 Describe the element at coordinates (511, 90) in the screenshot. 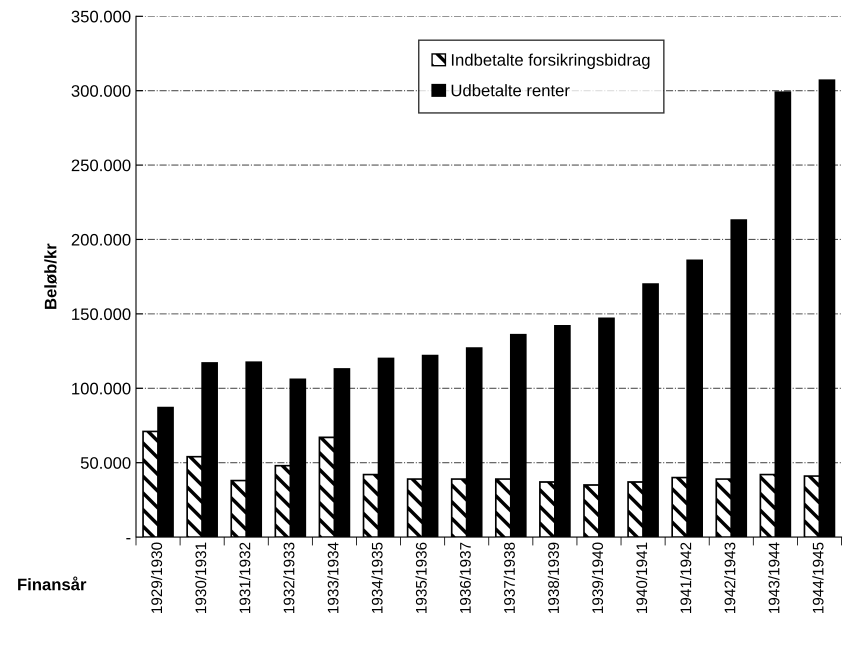

I see `legend-label: Udbetalte renter` at that location.